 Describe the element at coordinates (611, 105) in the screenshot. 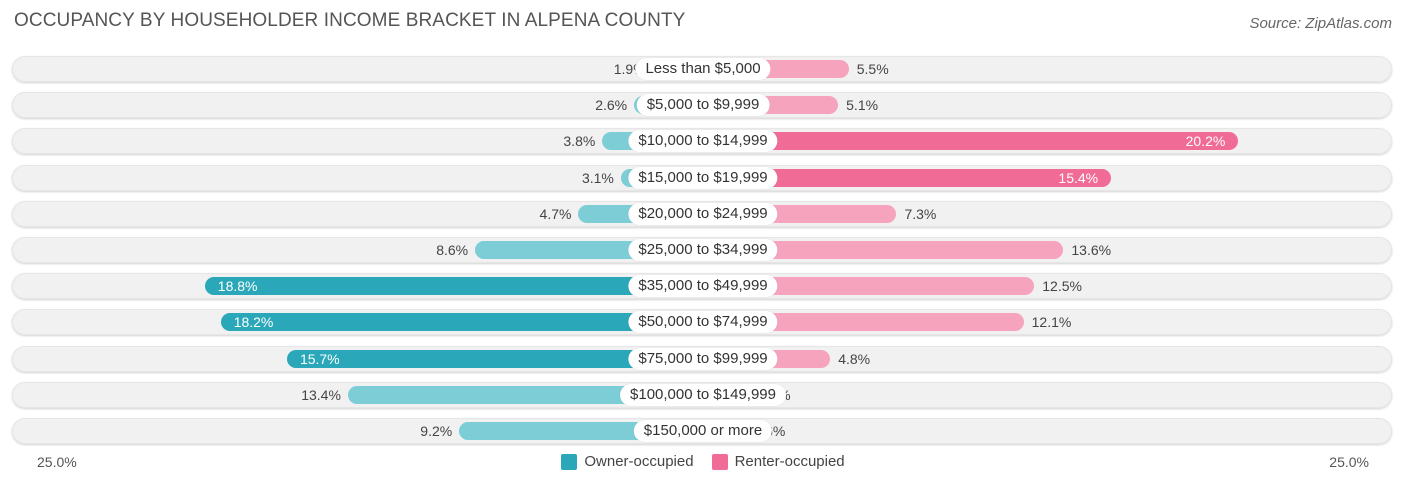

I see `value-label-owner: 2.6%` at that location.